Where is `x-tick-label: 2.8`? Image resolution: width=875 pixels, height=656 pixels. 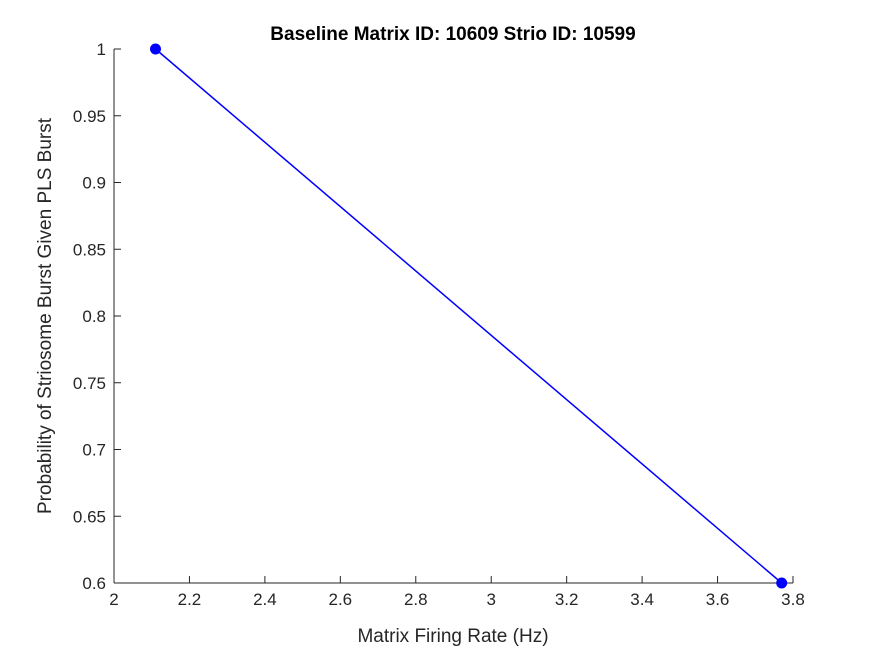 x-tick-label: 2.8 is located at coordinates (416, 599).